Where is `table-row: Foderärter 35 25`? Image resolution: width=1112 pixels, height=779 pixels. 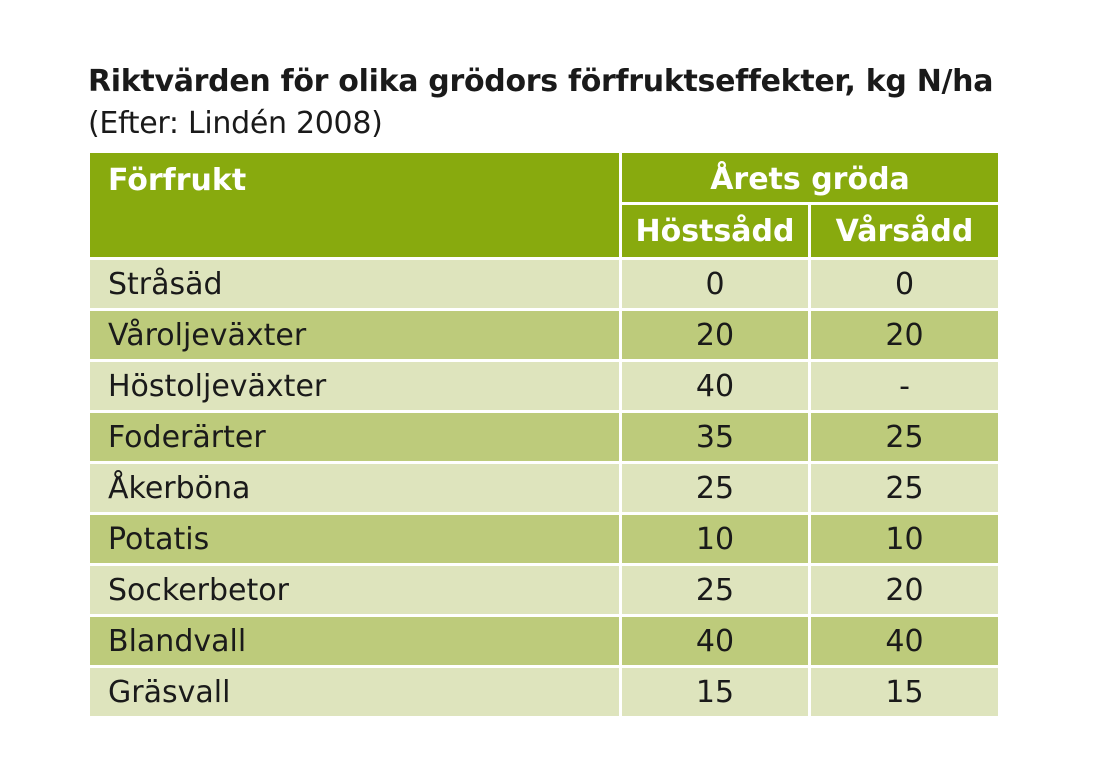 table-row: Foderärter 35 25 is located at coordinates (544, 437).